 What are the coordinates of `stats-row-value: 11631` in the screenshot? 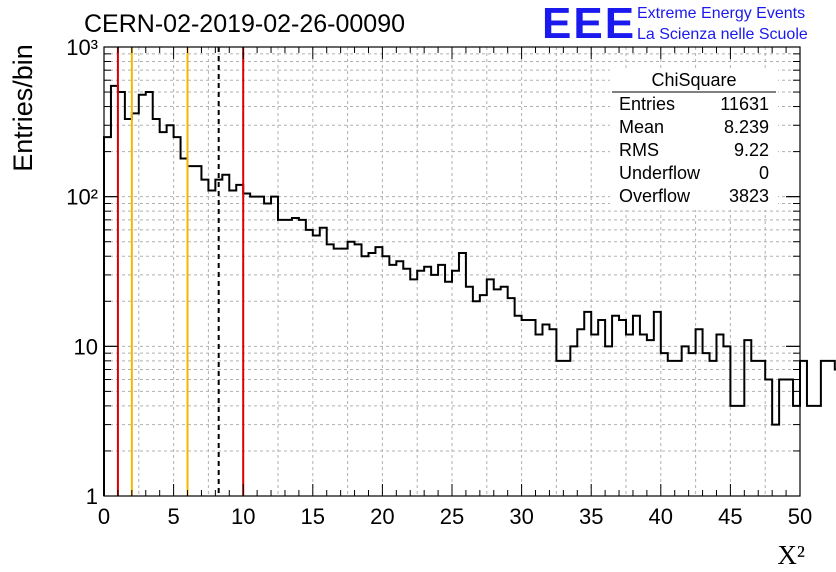 It's located at (744, 104).